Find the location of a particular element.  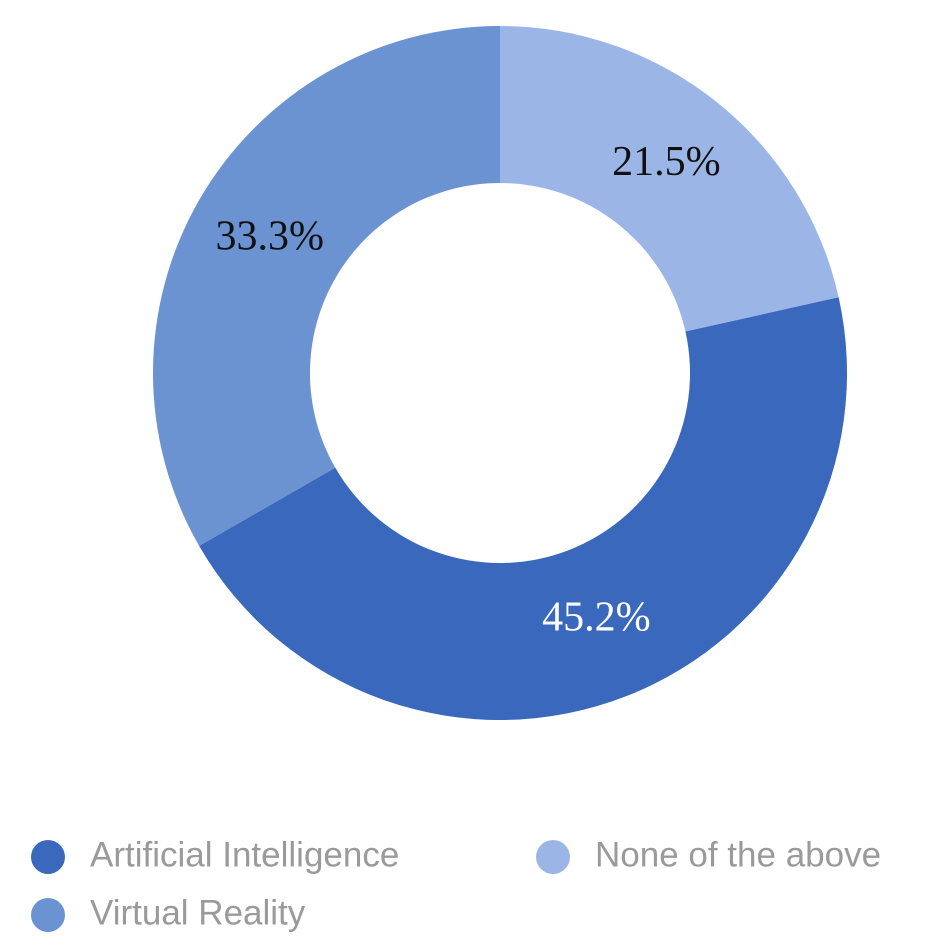

value-label: 45.2% is located at coordinates (596, 618).